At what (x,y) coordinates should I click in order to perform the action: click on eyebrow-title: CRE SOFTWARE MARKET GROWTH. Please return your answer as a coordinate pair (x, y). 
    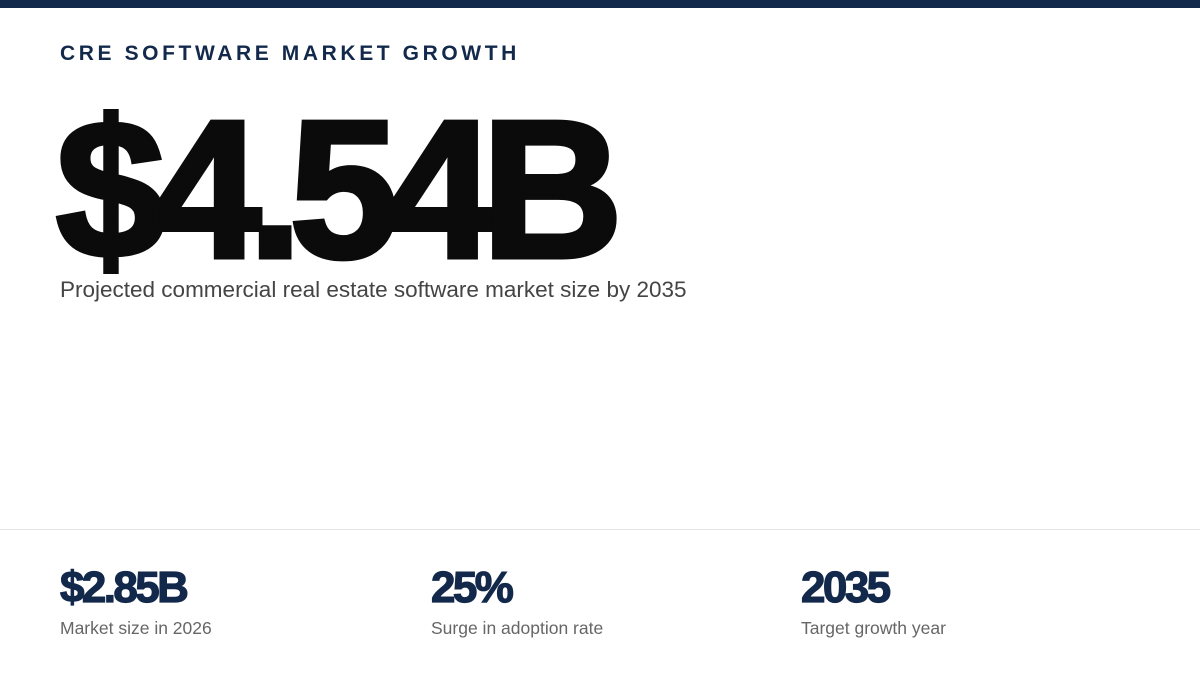
    Looking at the image, I should click on (290, 53).